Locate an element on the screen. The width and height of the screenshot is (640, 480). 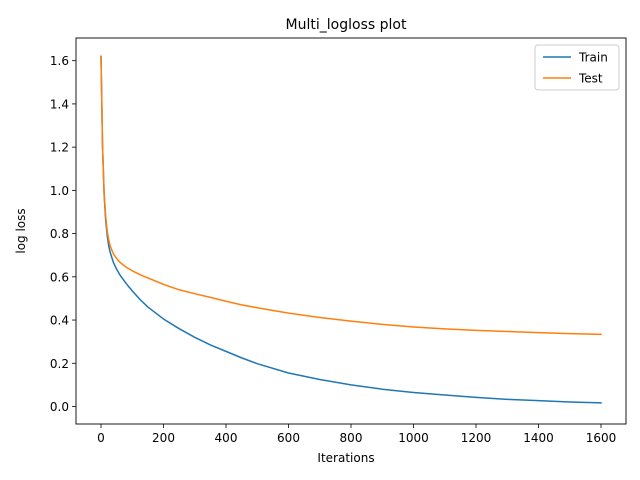
x-axis-label: Iterations is located at coordinates (345, 458).